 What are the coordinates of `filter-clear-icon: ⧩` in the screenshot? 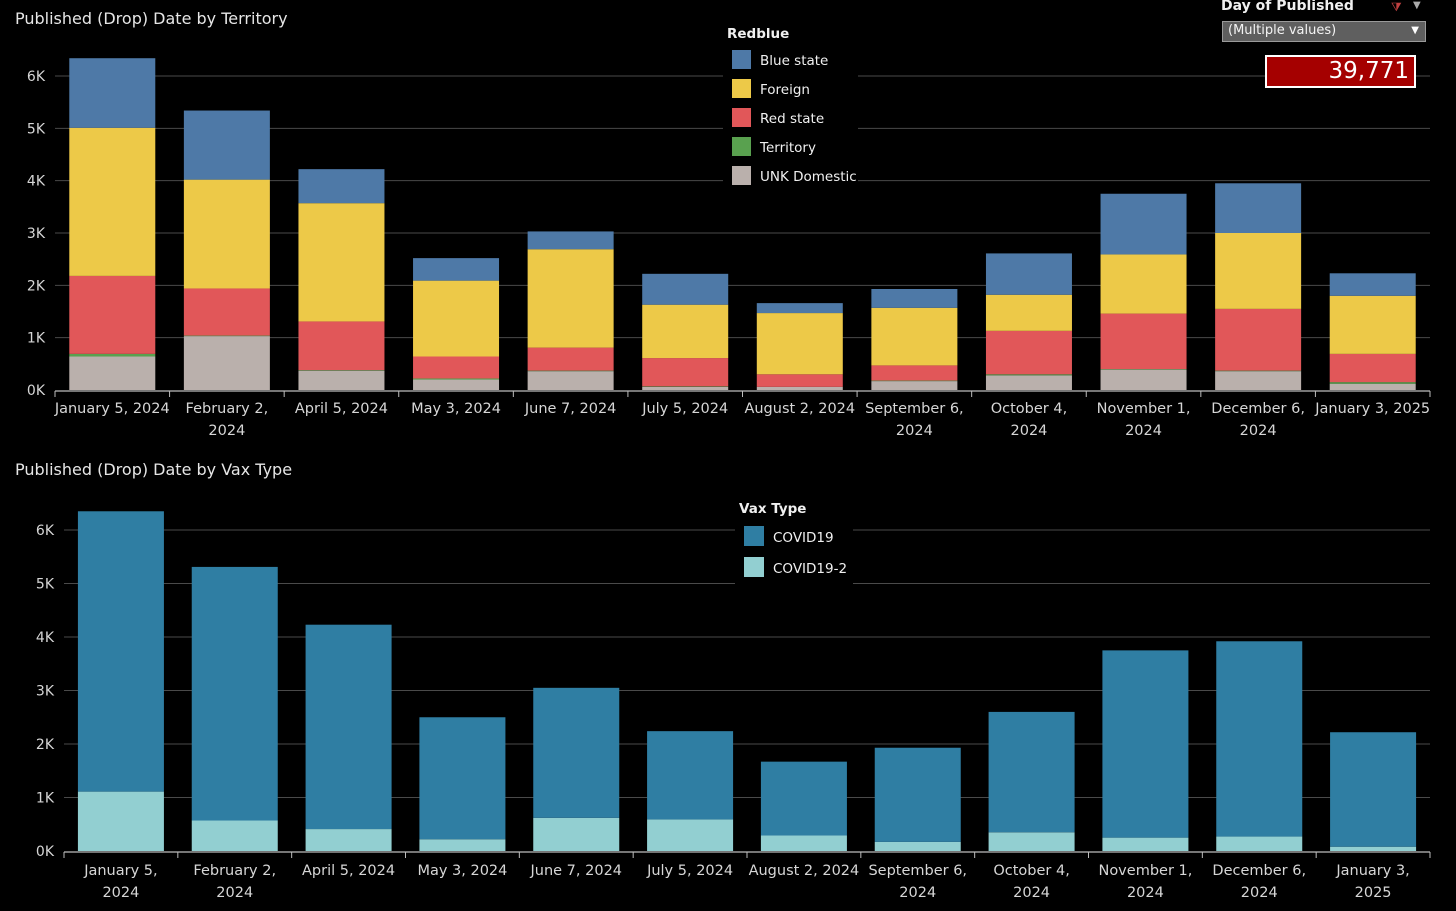 It's located at (1396, 7).